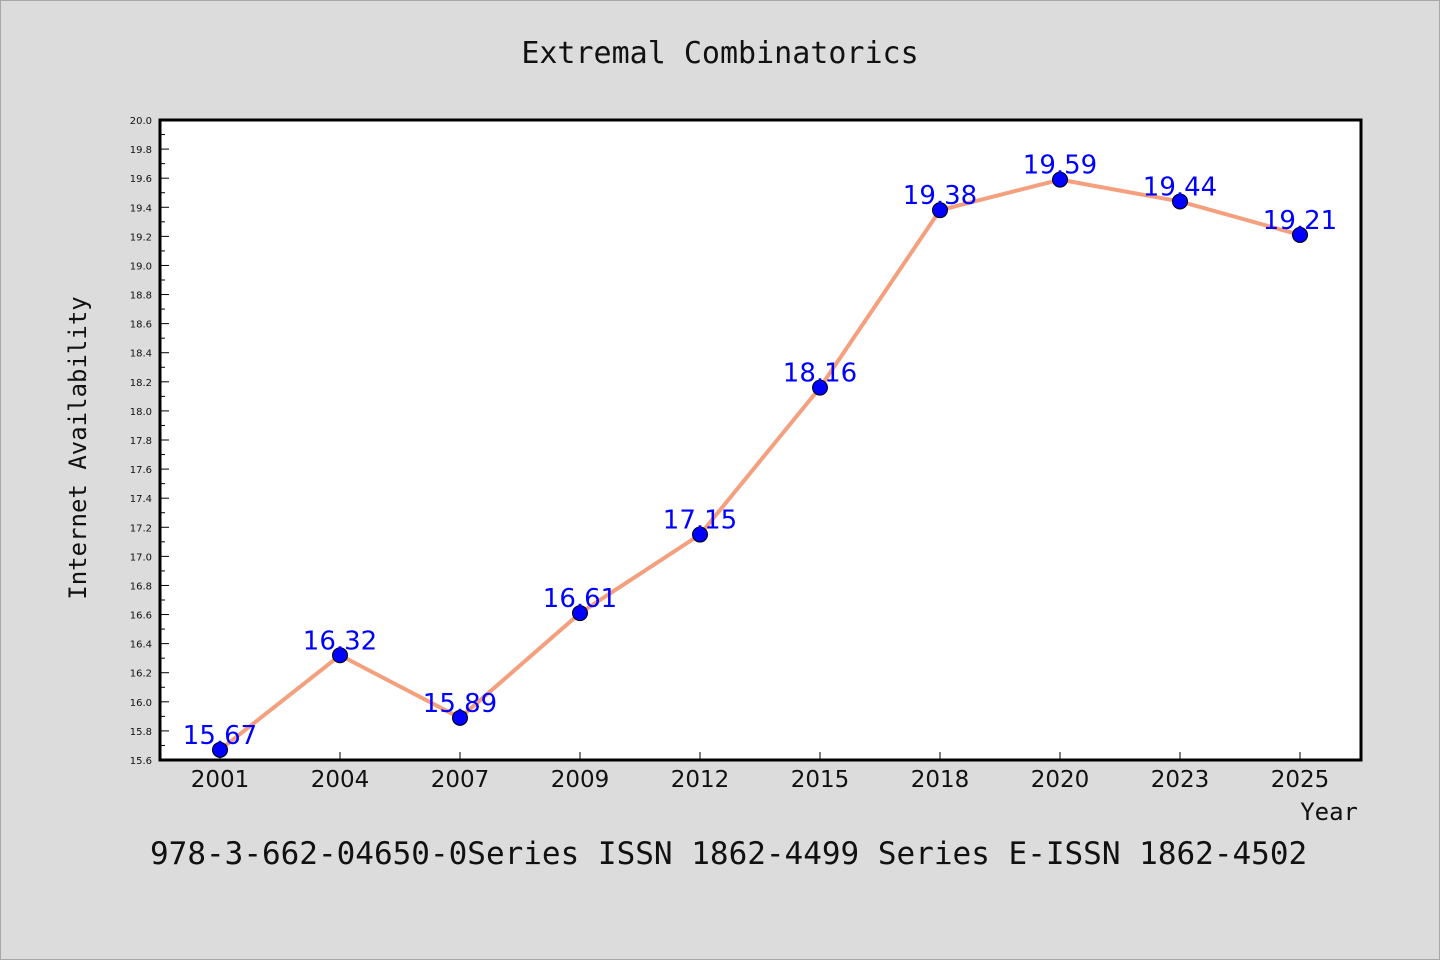 This screenshot has width=1440, height=960. Describe the element at coordinates (141, 237) in the screenshot. I see `y-tick-label: 19.2` at that location.